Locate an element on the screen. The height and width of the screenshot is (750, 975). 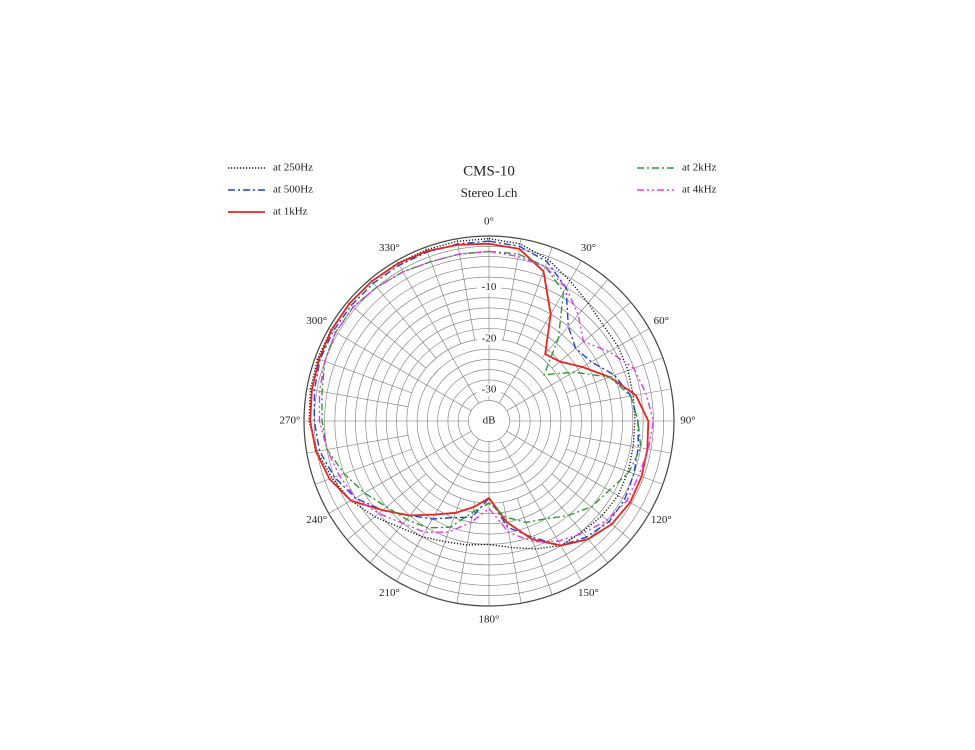
legend-label: at 250Hz is located at coordinates (293, 168).